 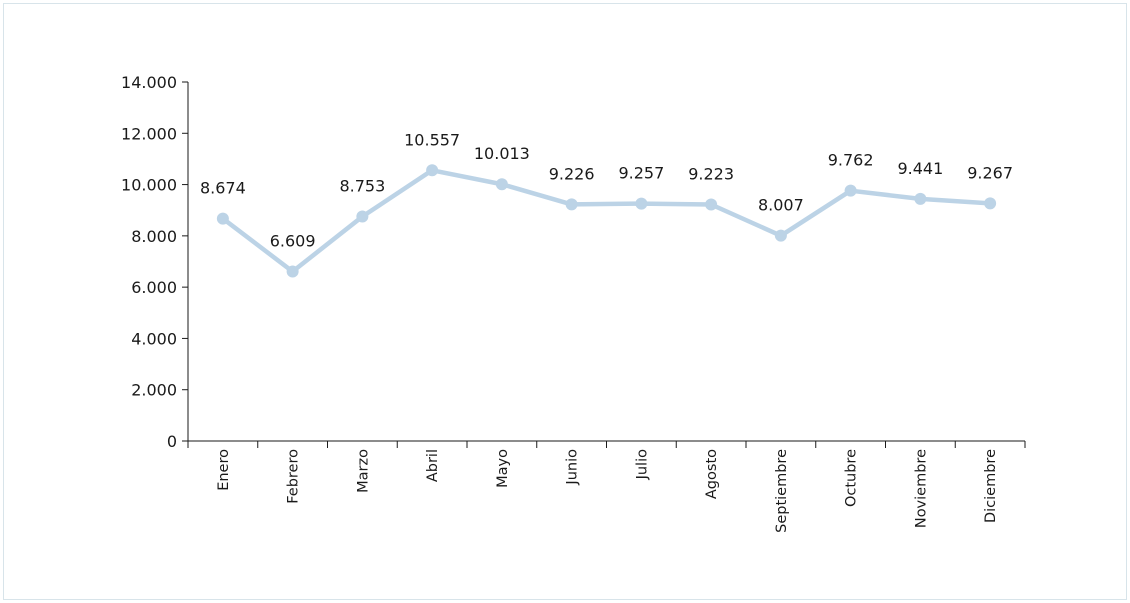 What do you see at coordinates (154, 390) in the screenshot?
I see `y-tick-label: 2.000` at bounding box center [154, 390].